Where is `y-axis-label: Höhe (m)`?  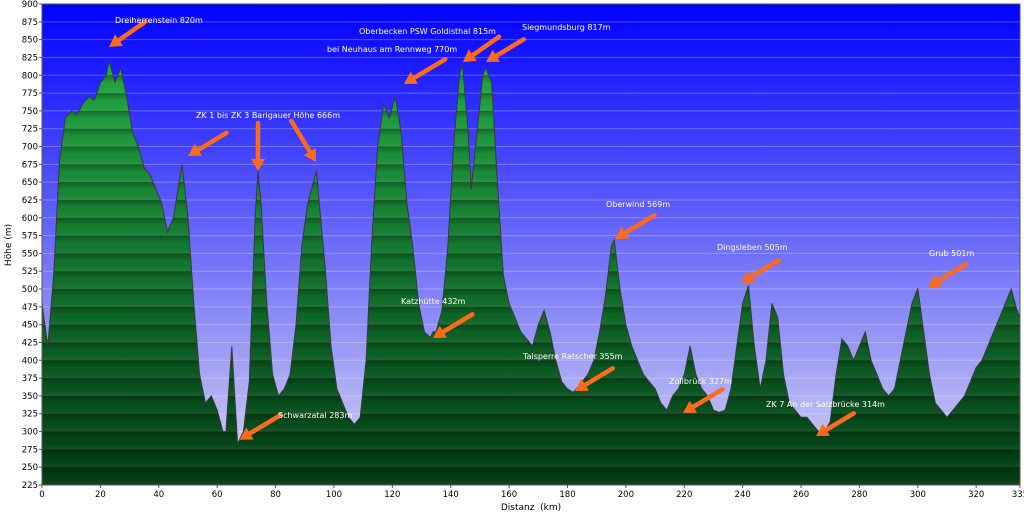 y-axis-label: Höhe (m) is located at coordinates (9, 245).